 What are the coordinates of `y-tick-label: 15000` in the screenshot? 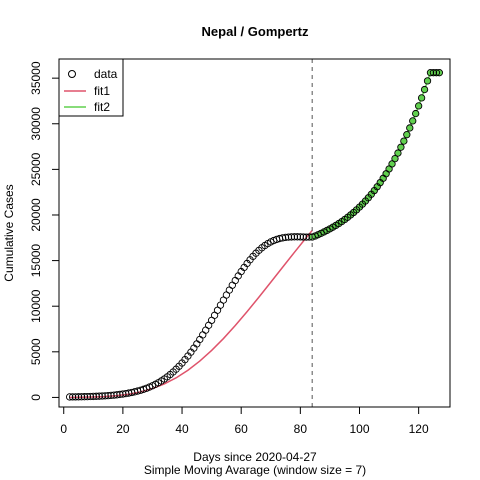 It's located at (36, 261).